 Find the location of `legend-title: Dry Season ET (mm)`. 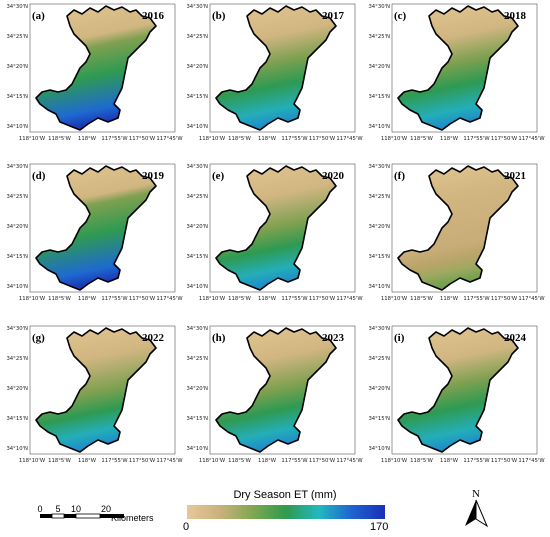

legend-title: Dry Season ET (mm) is located at coordinates (285, 495).